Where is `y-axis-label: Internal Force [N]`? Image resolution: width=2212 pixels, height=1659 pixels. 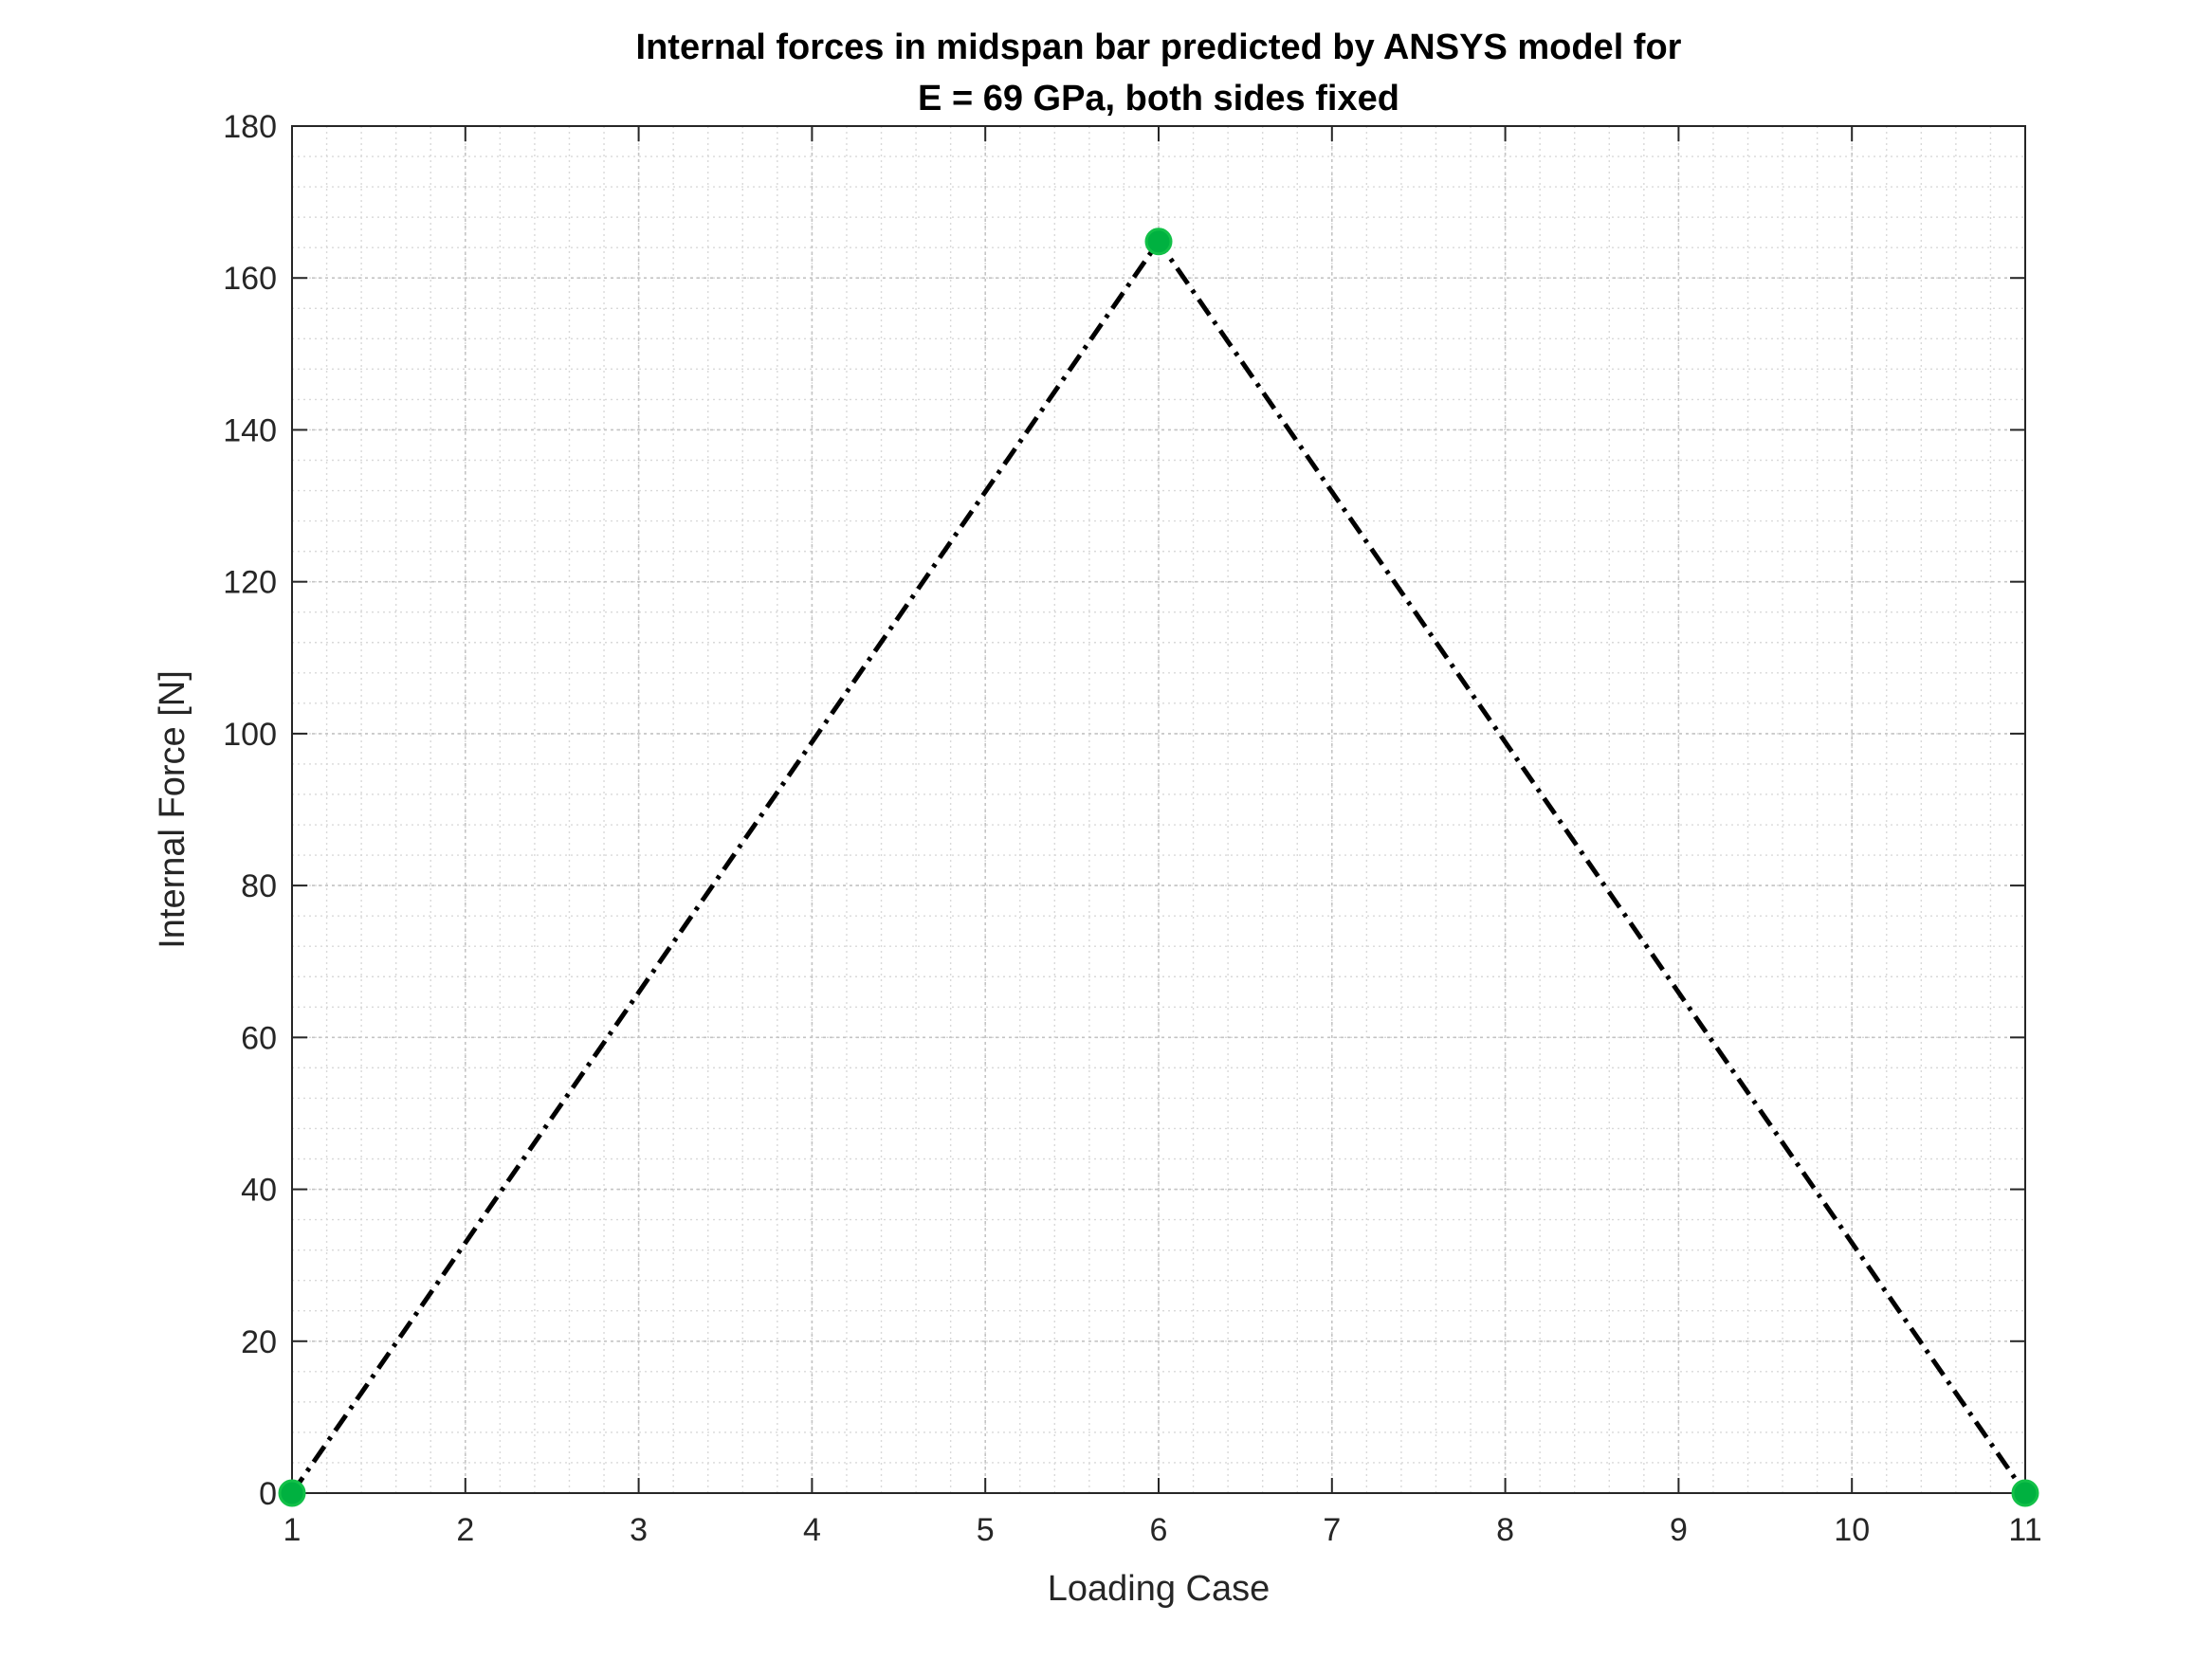 y-axis-label: Internal Force [N] is located at coordinates (172, 809).